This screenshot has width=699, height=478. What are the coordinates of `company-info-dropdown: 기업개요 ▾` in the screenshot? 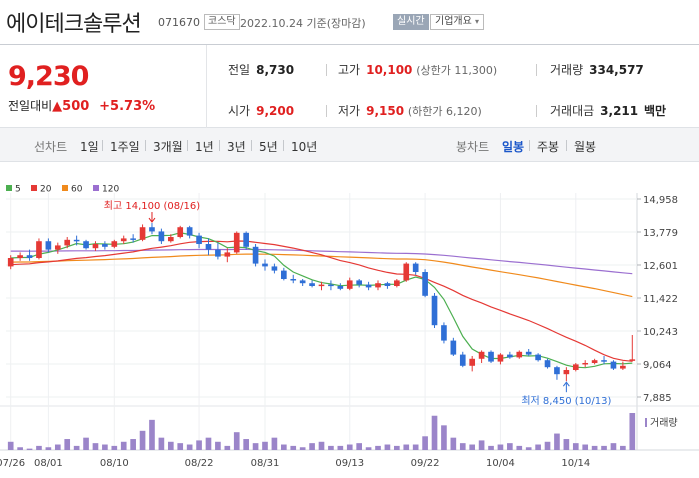 It's located at (457, 22).